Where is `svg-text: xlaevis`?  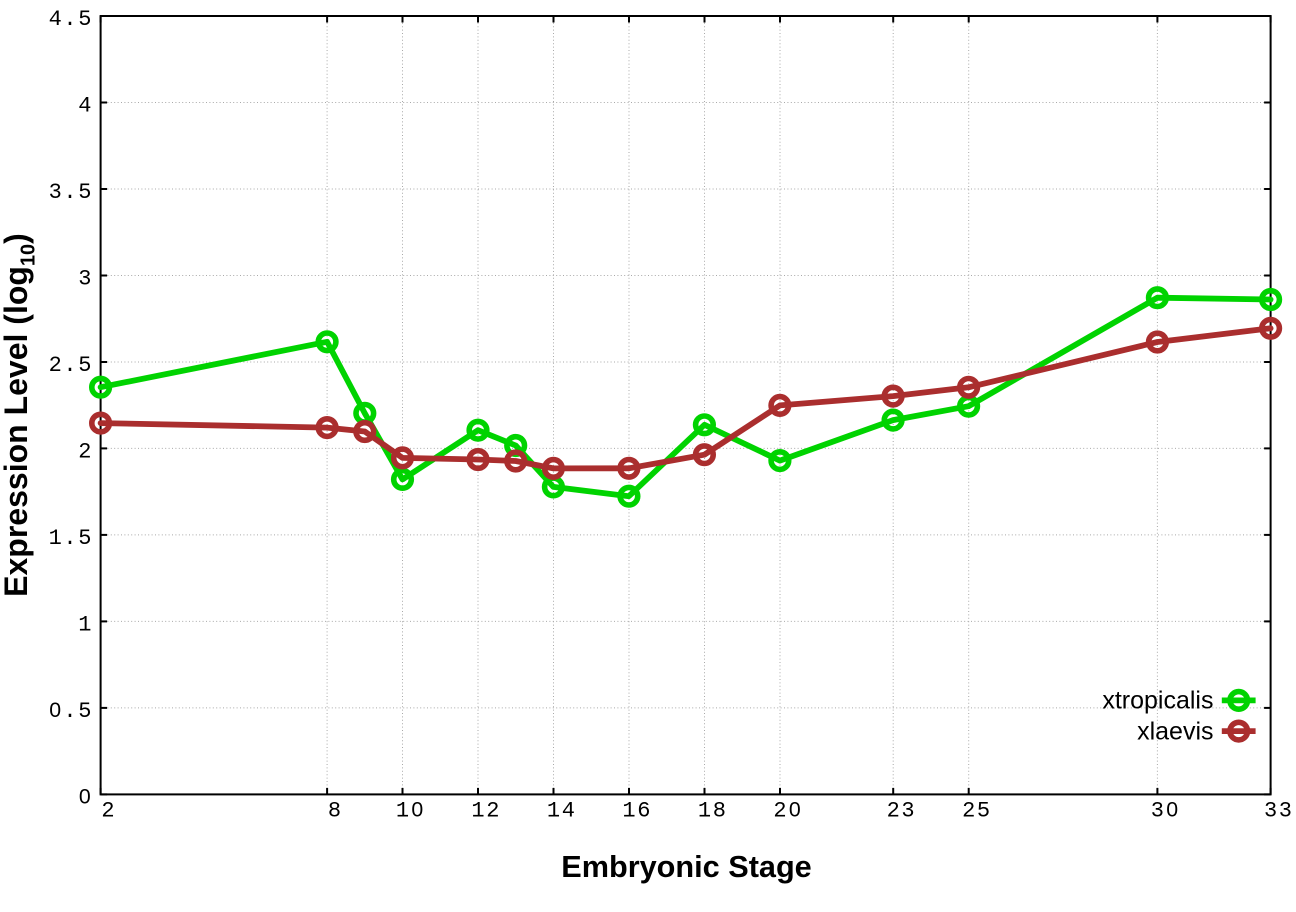 svg-text: xlaevis is located at coordinates (1175, 731).